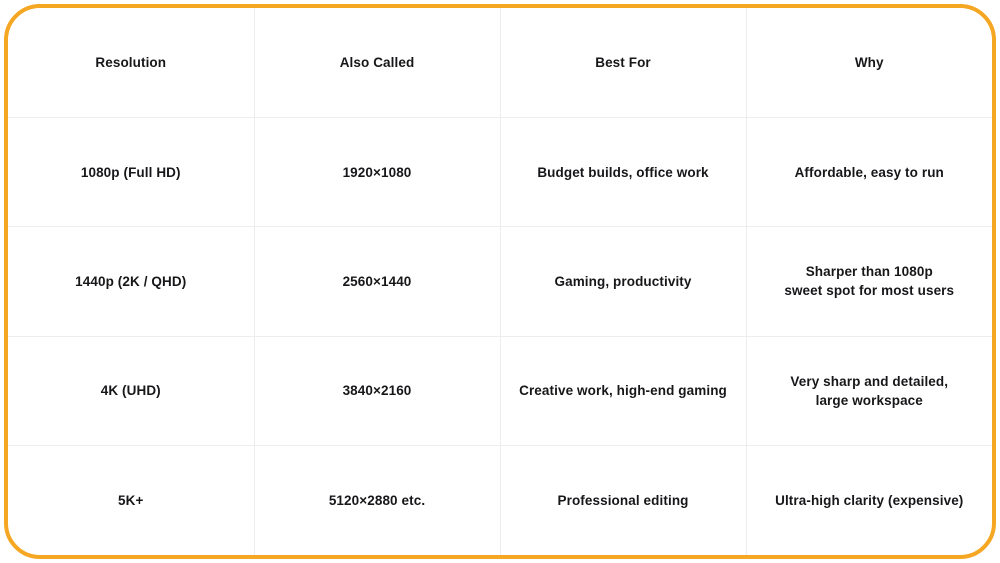  I want to click on cell-also-called: 3840×2160, so click(377, 391).